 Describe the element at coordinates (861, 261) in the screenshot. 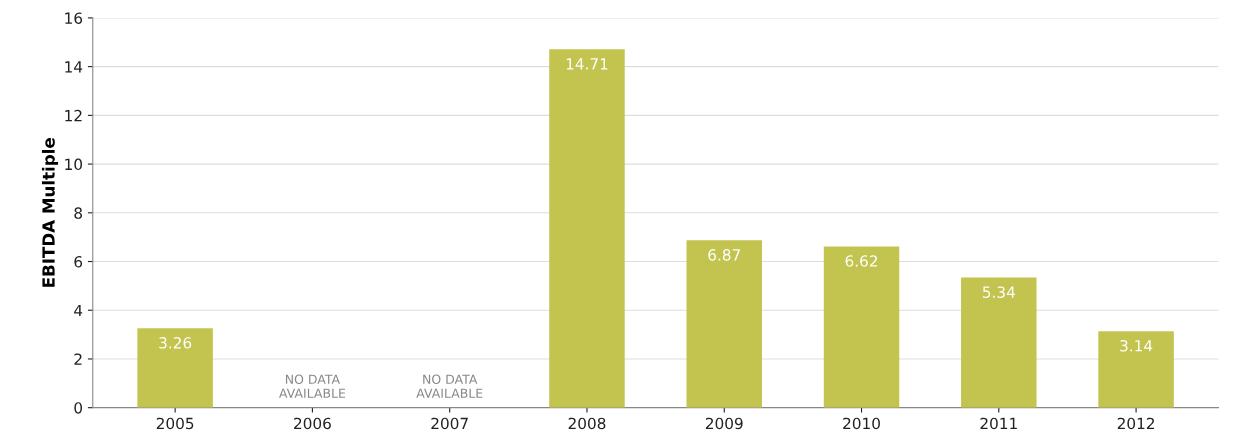

I see `data-label: 6.62` at that location.